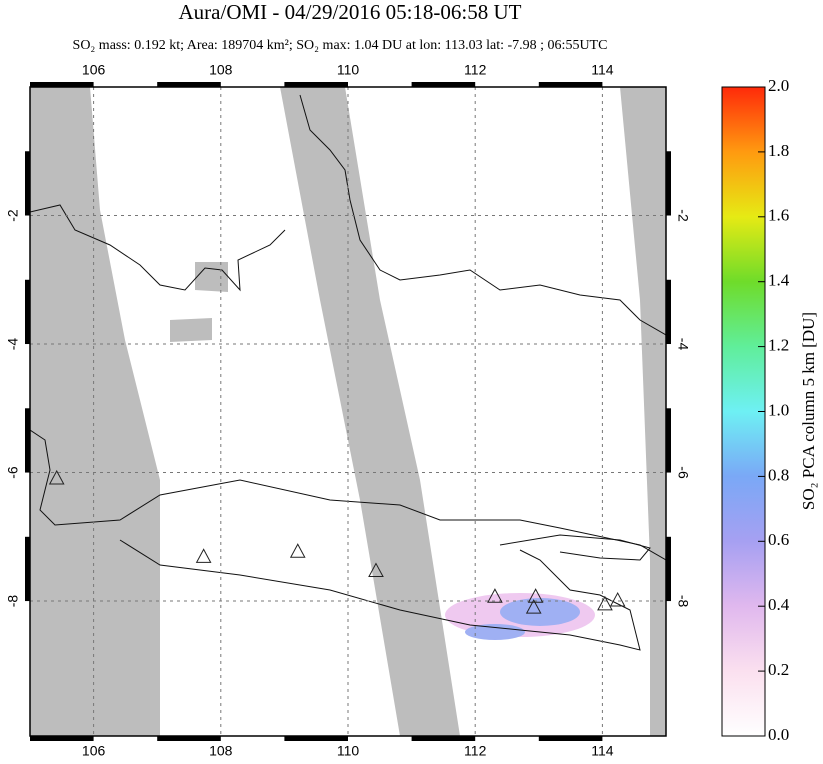 The width and height of the screenshot is (823, 764). Describe the element at coordinates (778, 409) in the screenshot. I see `colorbar-tick-label: 1.0` at that location.